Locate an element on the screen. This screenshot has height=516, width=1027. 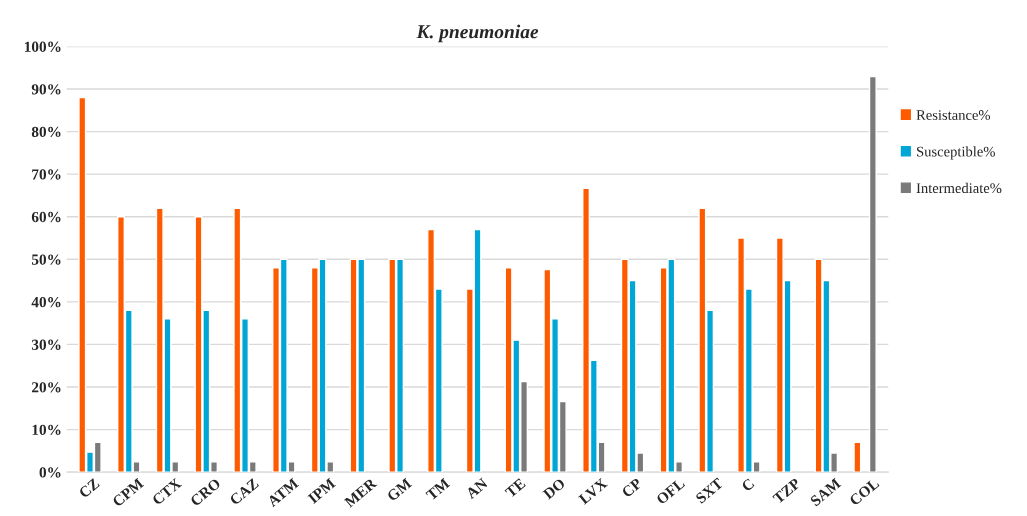
legend-label: Intermediate% is located at coordinates (959, 188).